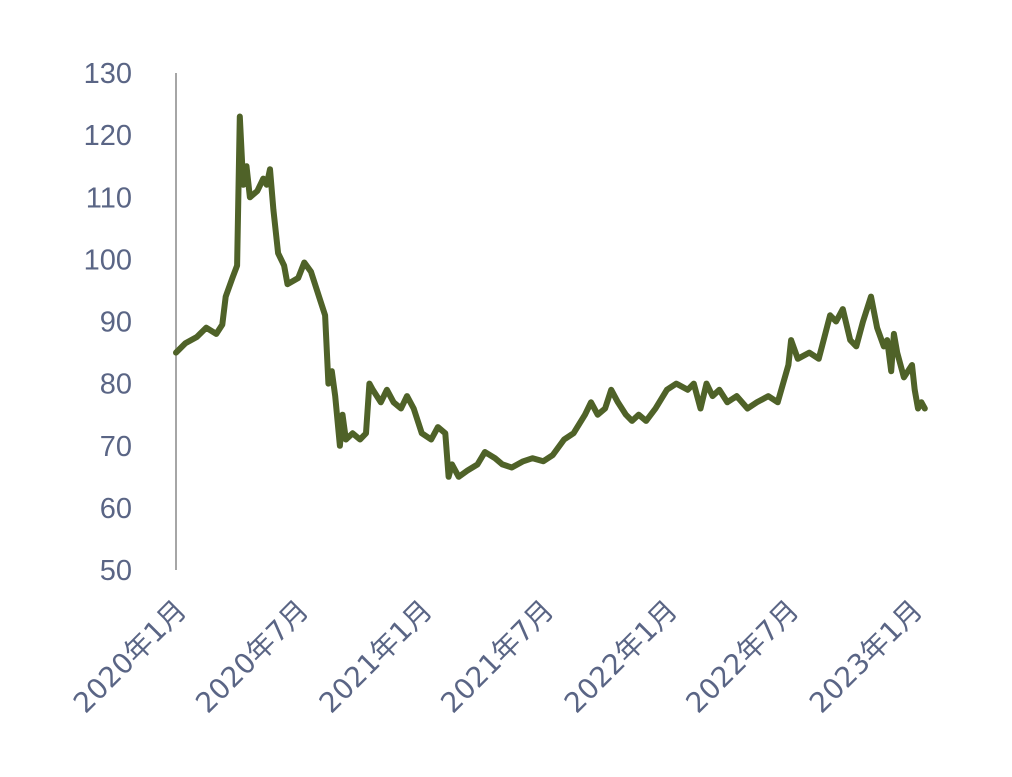 This screenshot has width=1012, height=777. I want to click on y-tick-label: 80, so click(116, 385).